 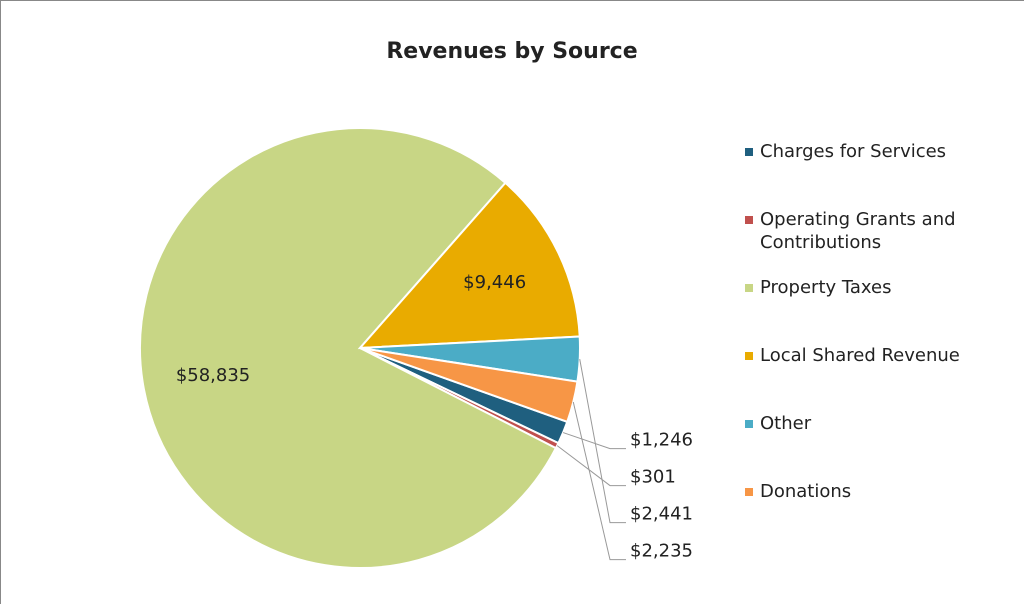 What do you see at coordinates (511, 51) in the screenshot?
I see `chart-title: Revenues by Source` at bounding box center [511, 51].